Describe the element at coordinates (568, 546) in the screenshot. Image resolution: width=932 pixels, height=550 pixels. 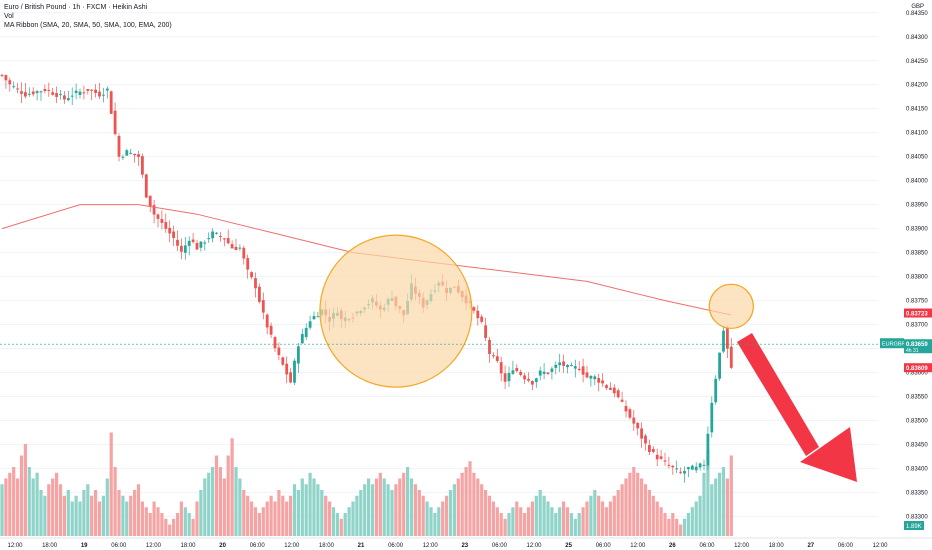
I see `time-tick-label: 25` at that location.